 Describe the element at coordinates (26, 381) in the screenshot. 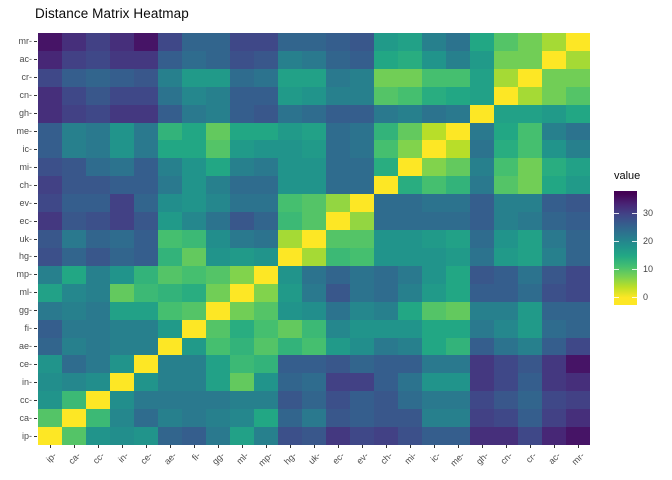

I see `y-axis-label: in-` at that location.